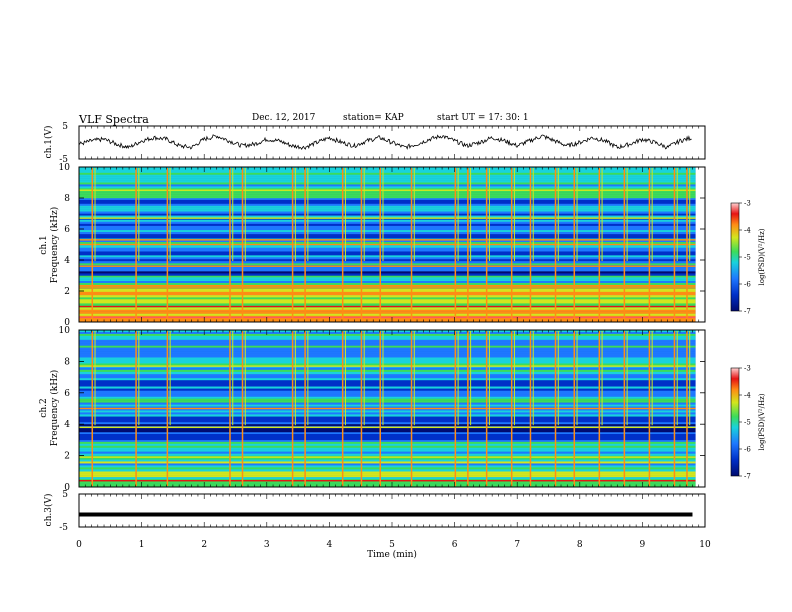 Image resolution: width=792 pixels, height=612 pixels. I want to click on ch1-waveform-ylabel: ch.1(V), so click(48, 142).